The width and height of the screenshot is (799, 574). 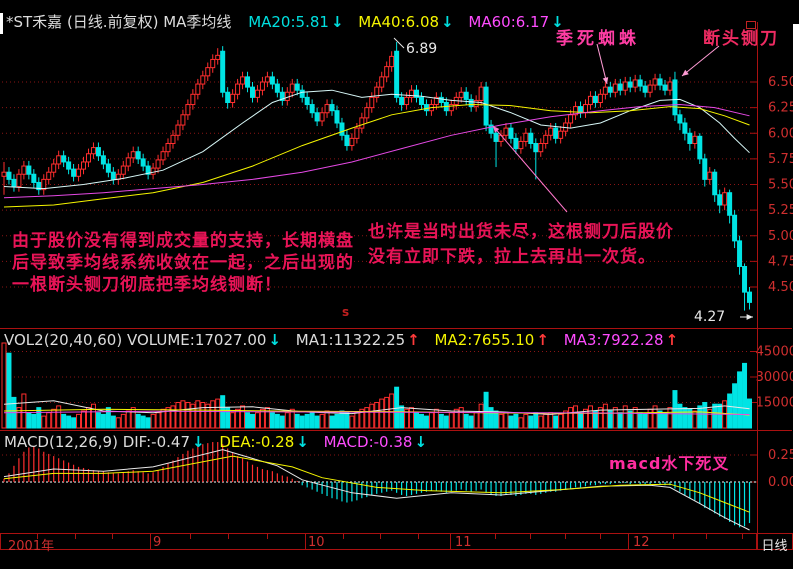 I want to click on axis-label: 6.25, so click(x=782, y=108).